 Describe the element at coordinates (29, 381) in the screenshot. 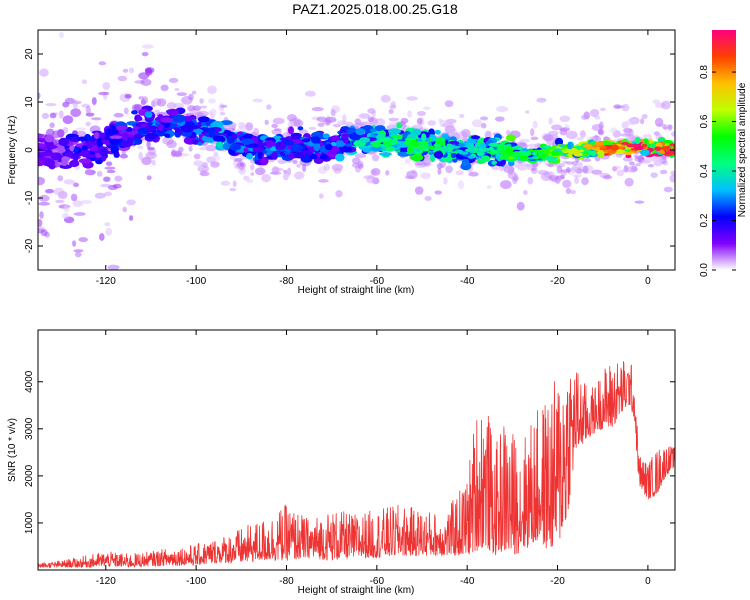

I see `snr-y-tick-label: 4000` at that location.